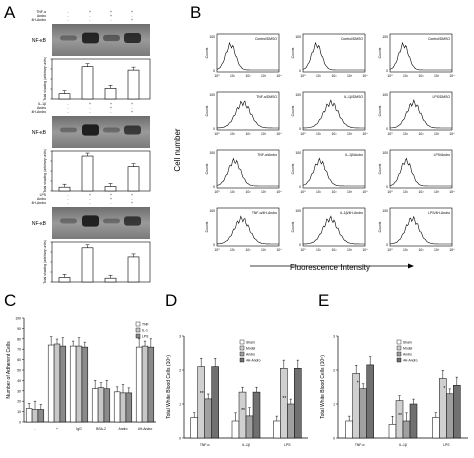 The image size is (474, 458). Describe the element at coordinates (407, 349) in the screenshot. I see `chart-legend-label: Model` at that location.